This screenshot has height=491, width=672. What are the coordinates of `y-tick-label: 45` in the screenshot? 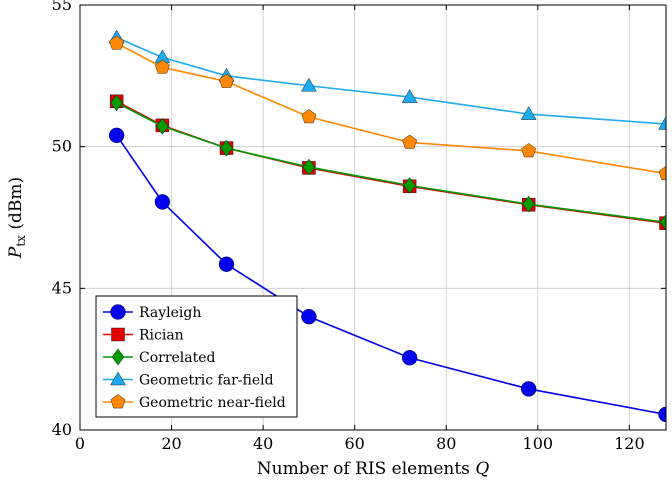 It's located at (62, 287).